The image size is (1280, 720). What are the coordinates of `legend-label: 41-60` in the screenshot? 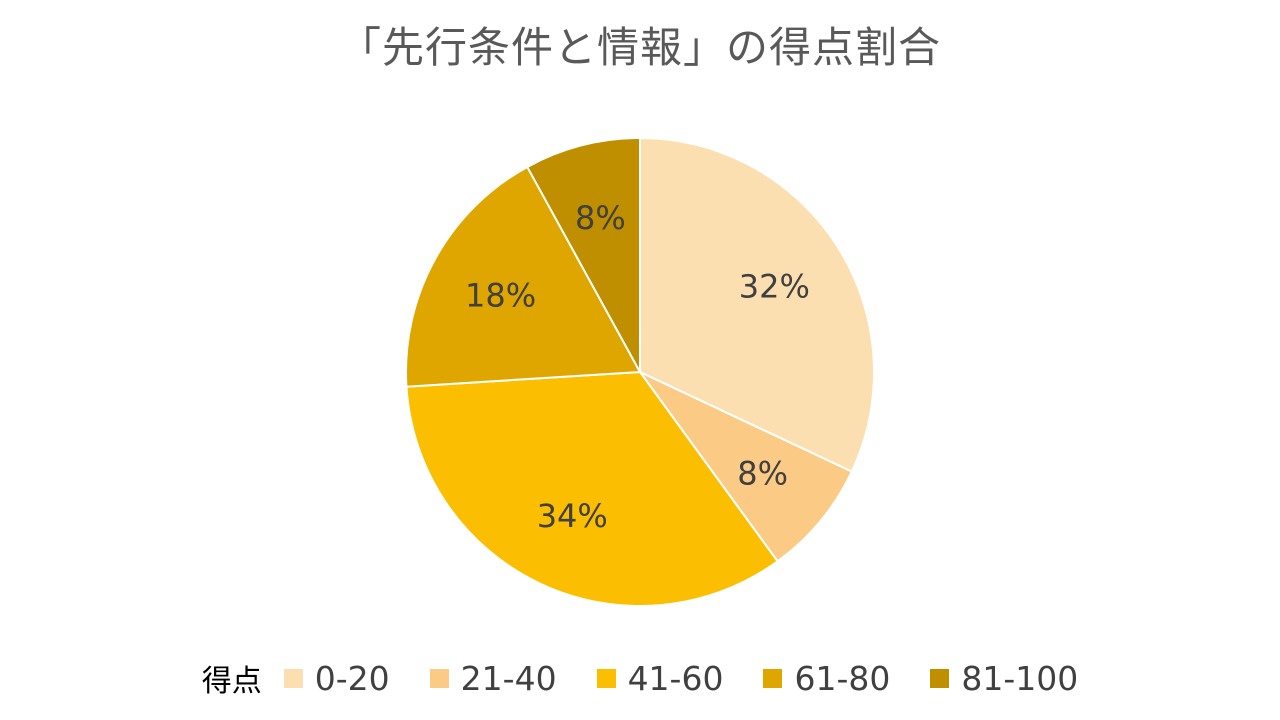 It's located at (675, 678).